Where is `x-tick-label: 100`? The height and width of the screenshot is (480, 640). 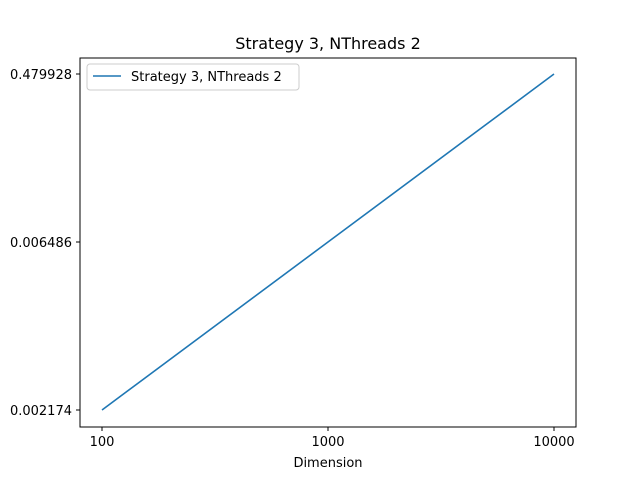
x-tick-label: 100 is located at coordinates (102, 442).